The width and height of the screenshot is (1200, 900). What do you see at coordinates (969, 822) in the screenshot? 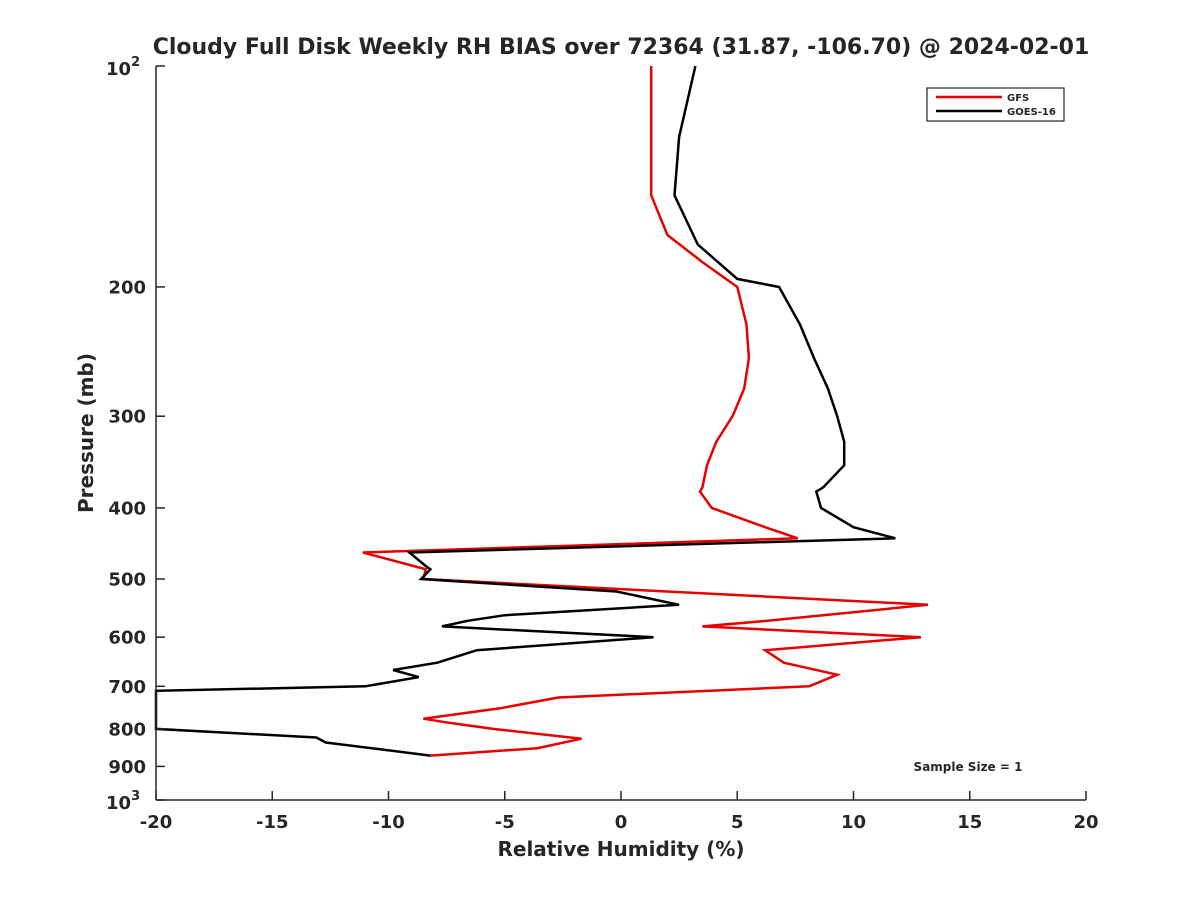
I see `x-tick-label: 15` at bounding box center [969, 822].